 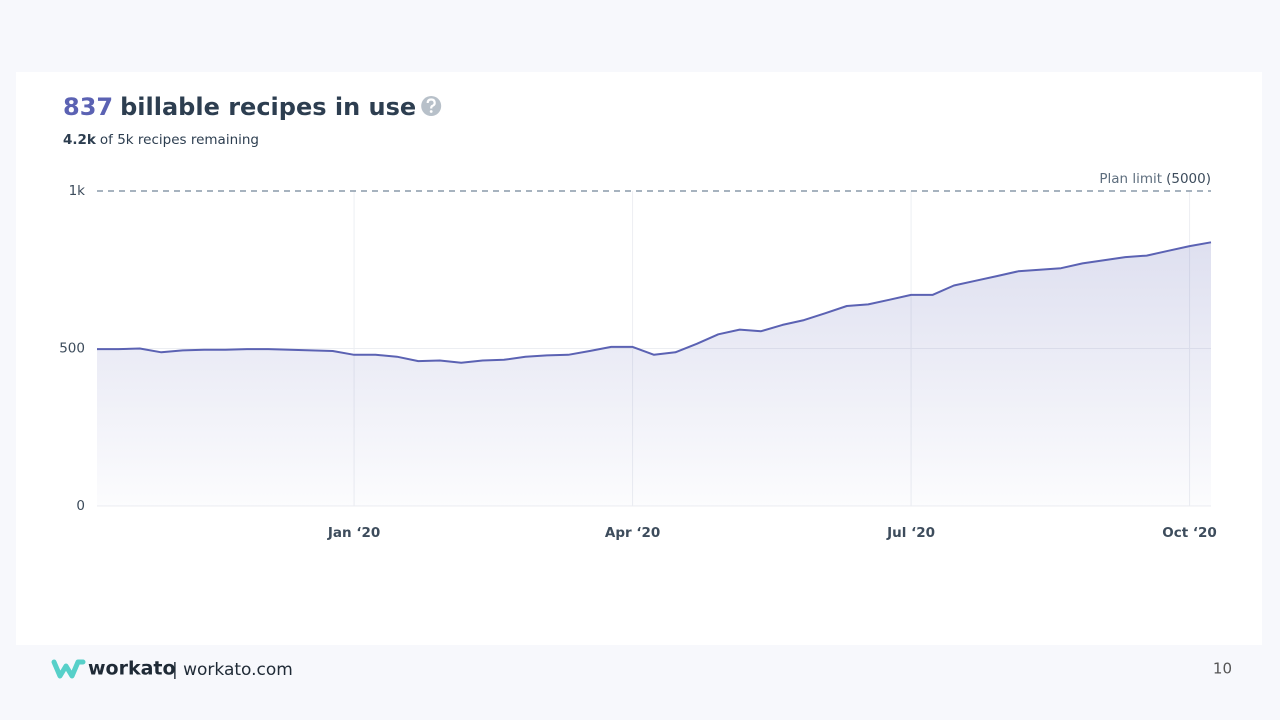 I want to click on x-tick-label: Apr ‘20, so click(x=632, y=533).